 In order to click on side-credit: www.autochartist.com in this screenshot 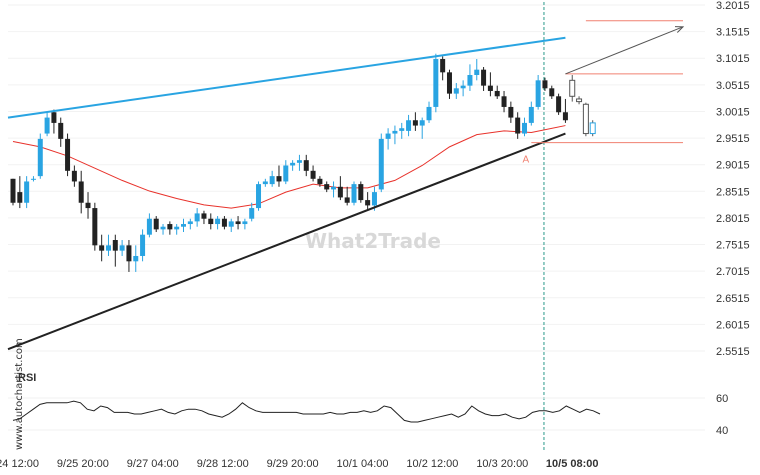, I will do `click(19, 394)`.